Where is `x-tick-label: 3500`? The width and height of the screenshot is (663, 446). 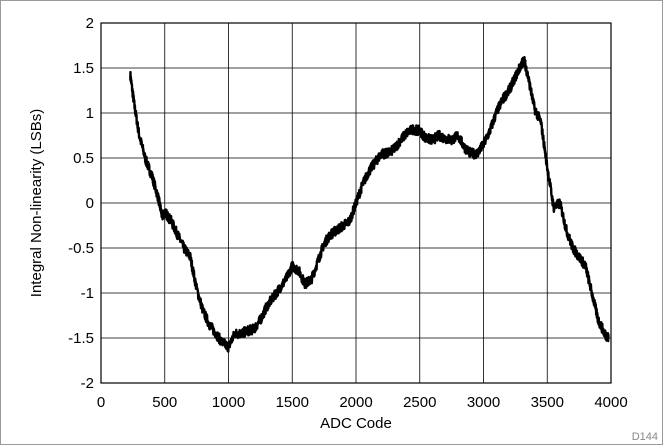 x-tick-label: 3500 is located at coordinates (547, 402).